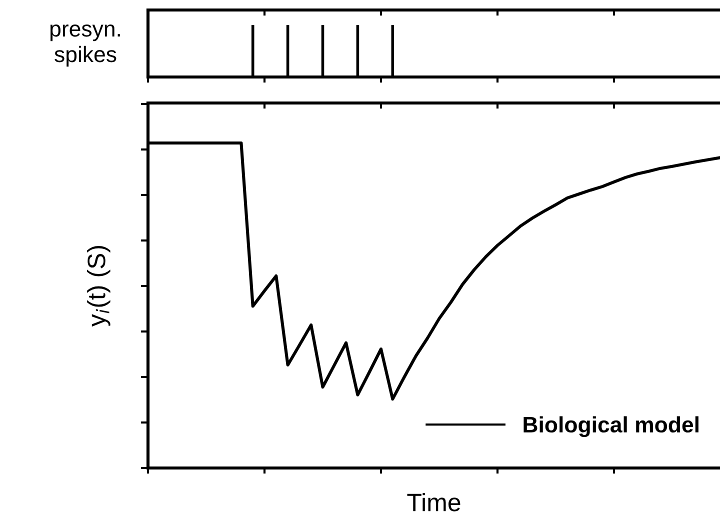 Image resolution: width=720 pixels, height=520 pixels. Describe the element at coordinates (85, 45) in the screenshot. I see `y-axis-title: presyn. spikes` at that location.